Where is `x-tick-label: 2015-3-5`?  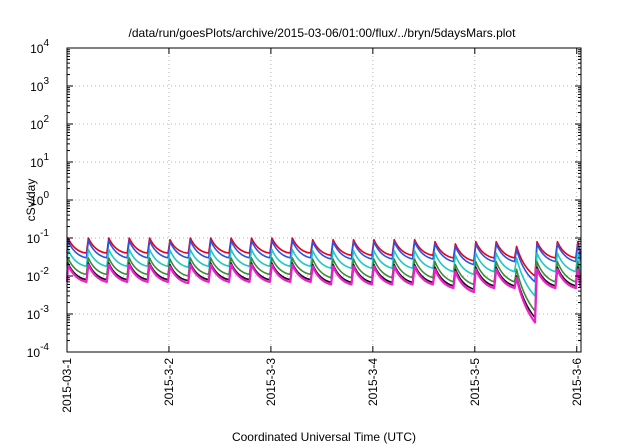 x-tick-label: 2015-3-5 is located at coordinates (475, 382).